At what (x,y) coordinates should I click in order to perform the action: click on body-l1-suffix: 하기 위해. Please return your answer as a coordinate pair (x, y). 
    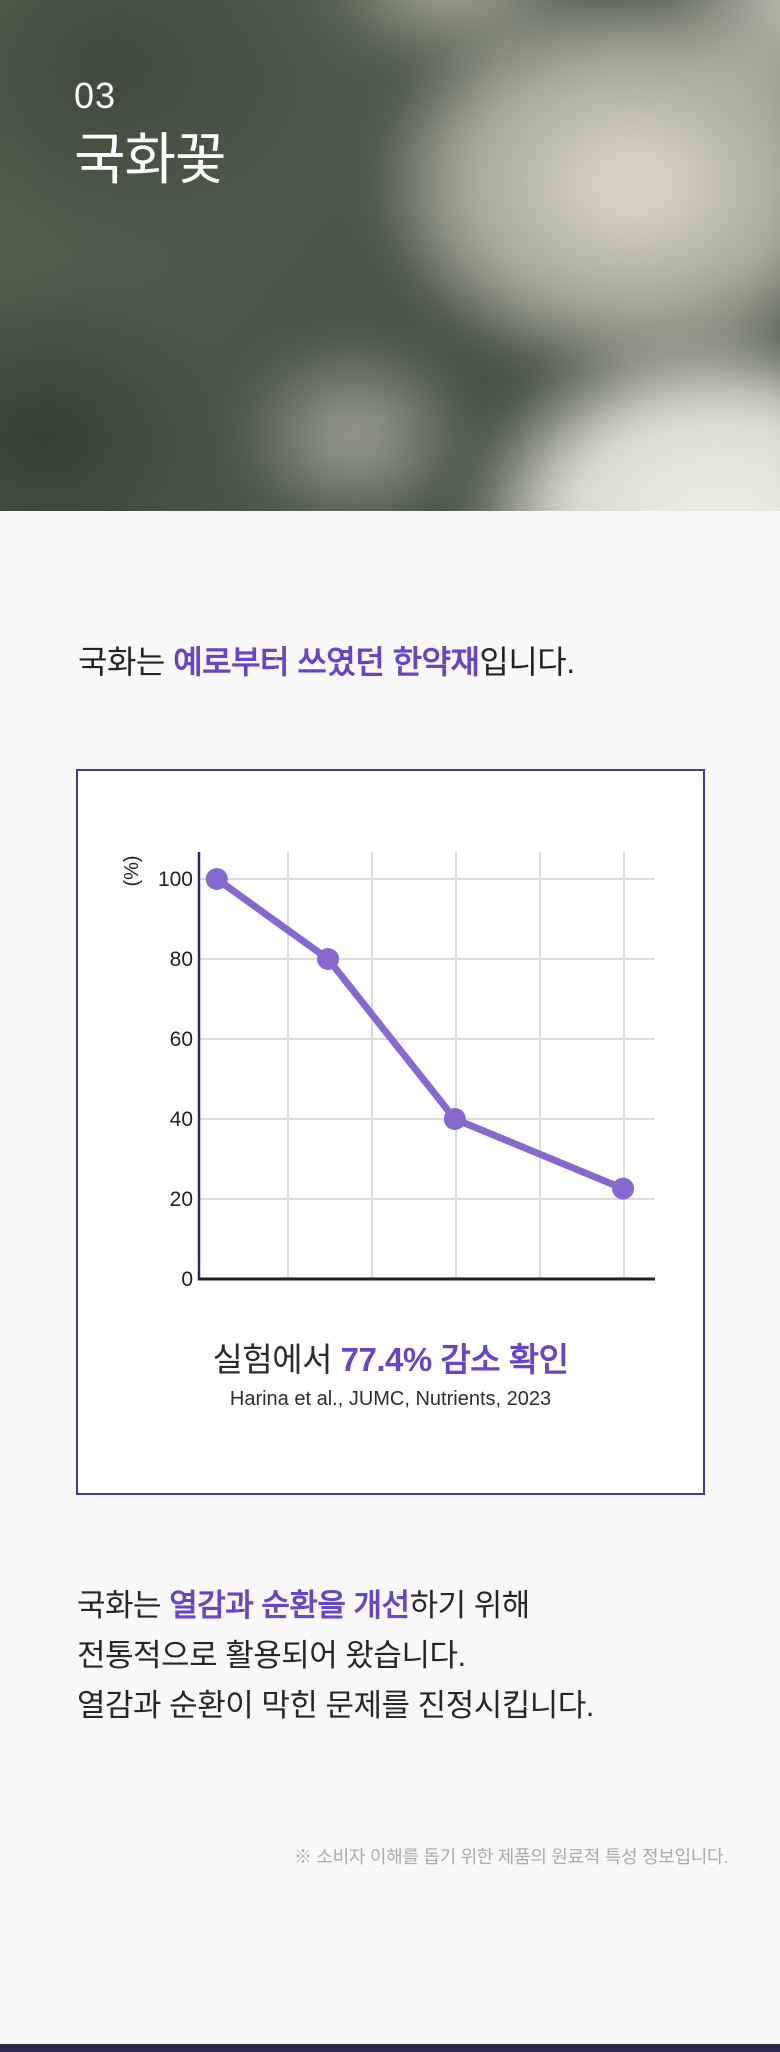
    Looking at the image, I should click on (470, 1605).